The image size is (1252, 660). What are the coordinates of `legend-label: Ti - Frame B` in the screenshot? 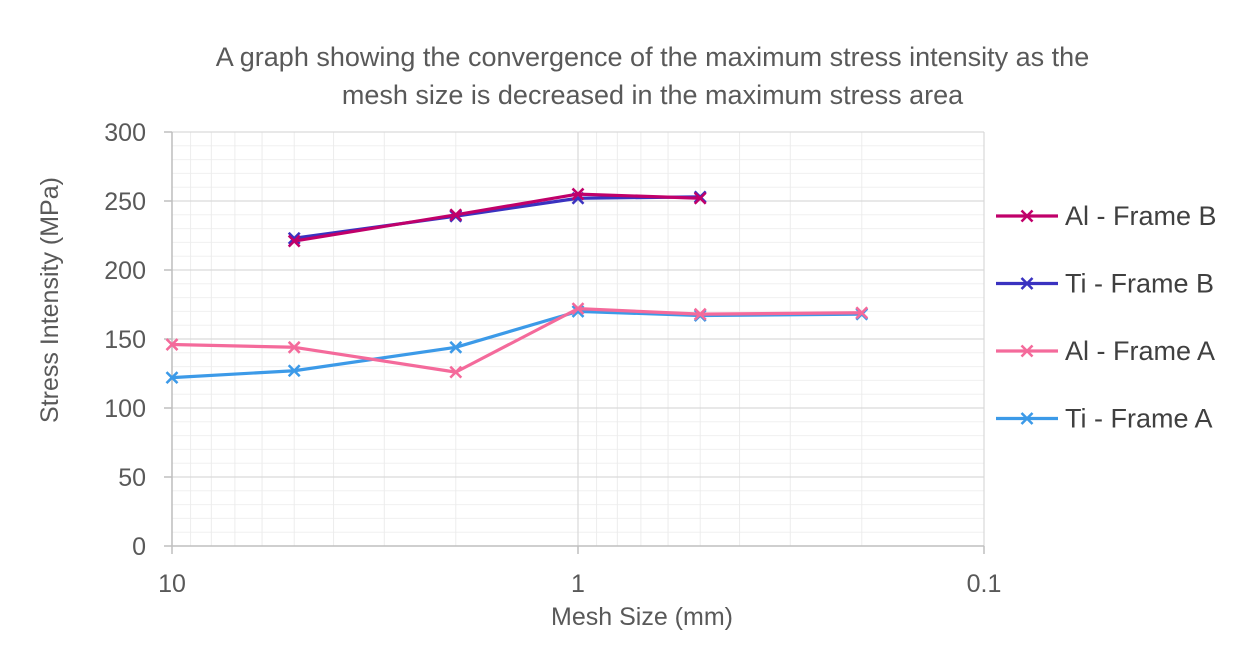 It's located at (1139, 284).